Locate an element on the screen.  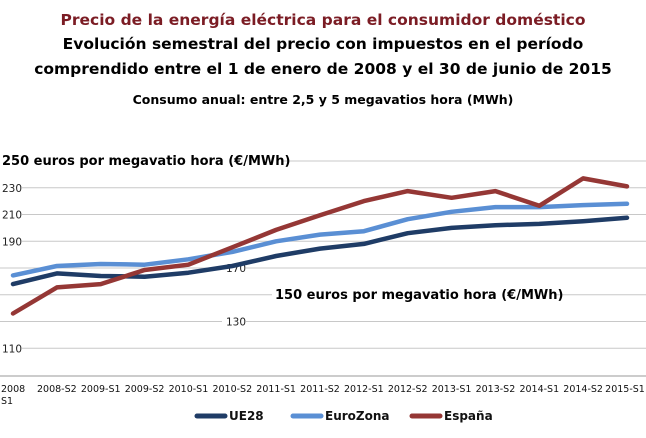
x-tick-label: 2009-S1 is located at coordinates (101, 389).